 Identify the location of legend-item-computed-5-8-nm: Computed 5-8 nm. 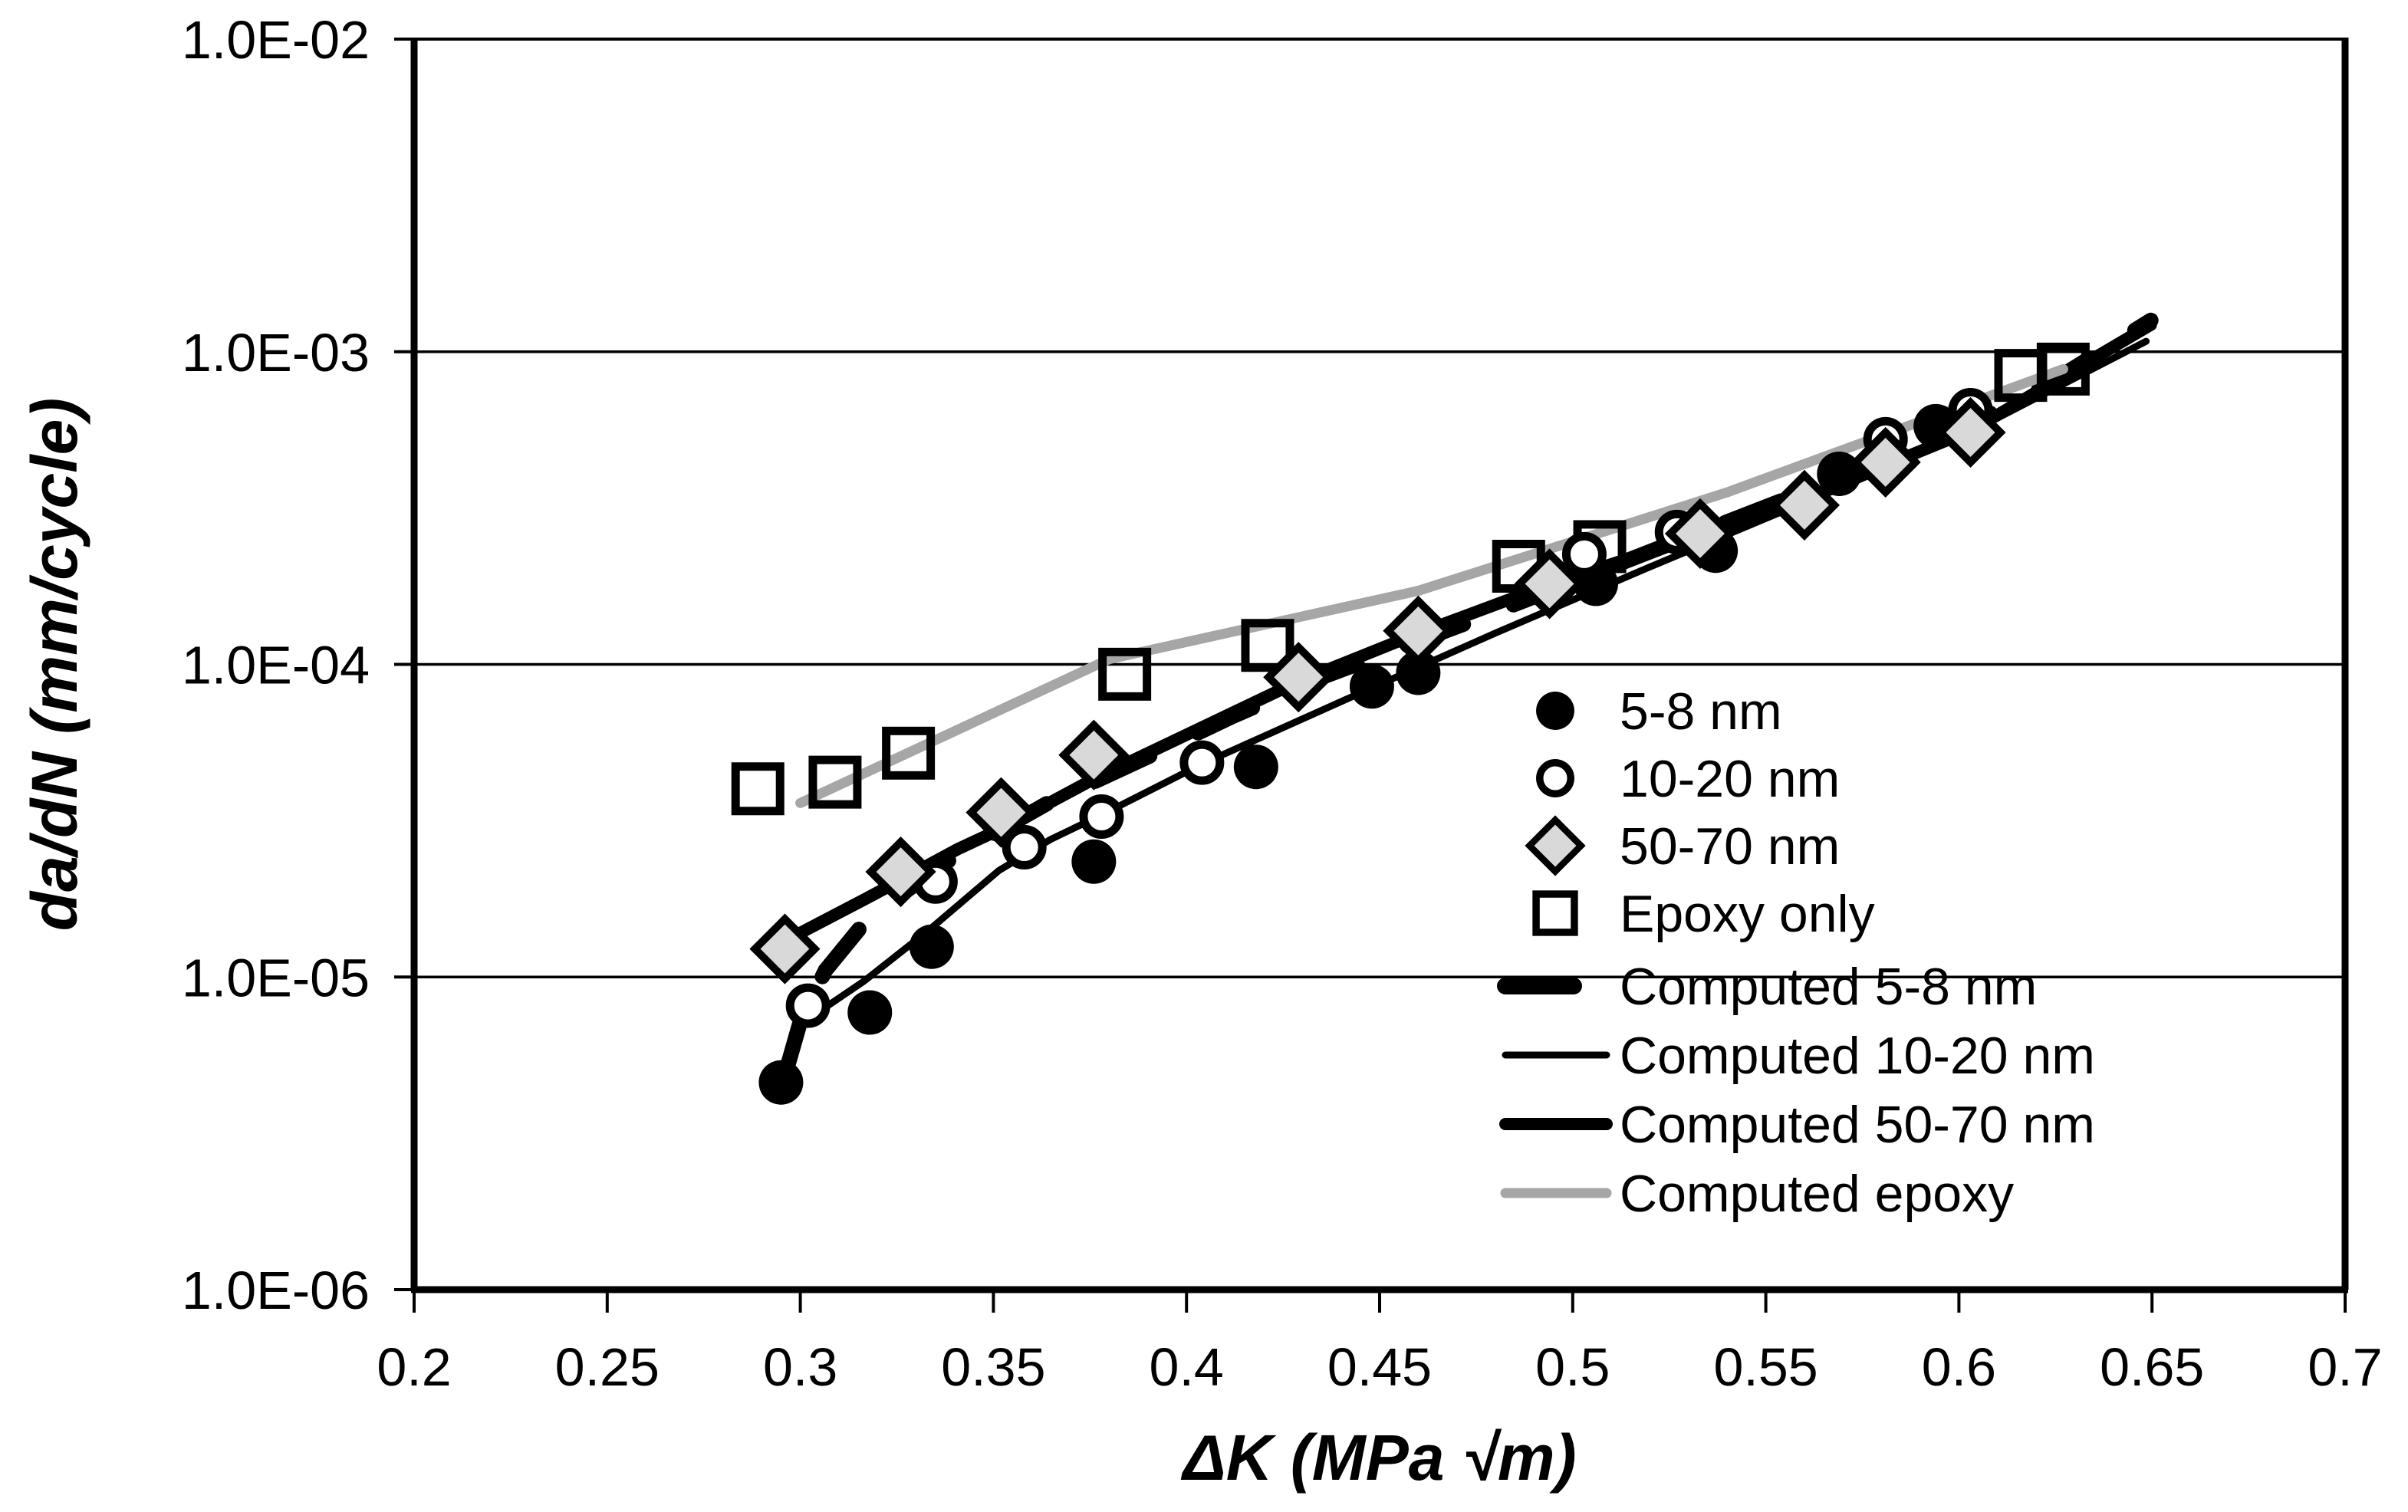
(1767, 987).